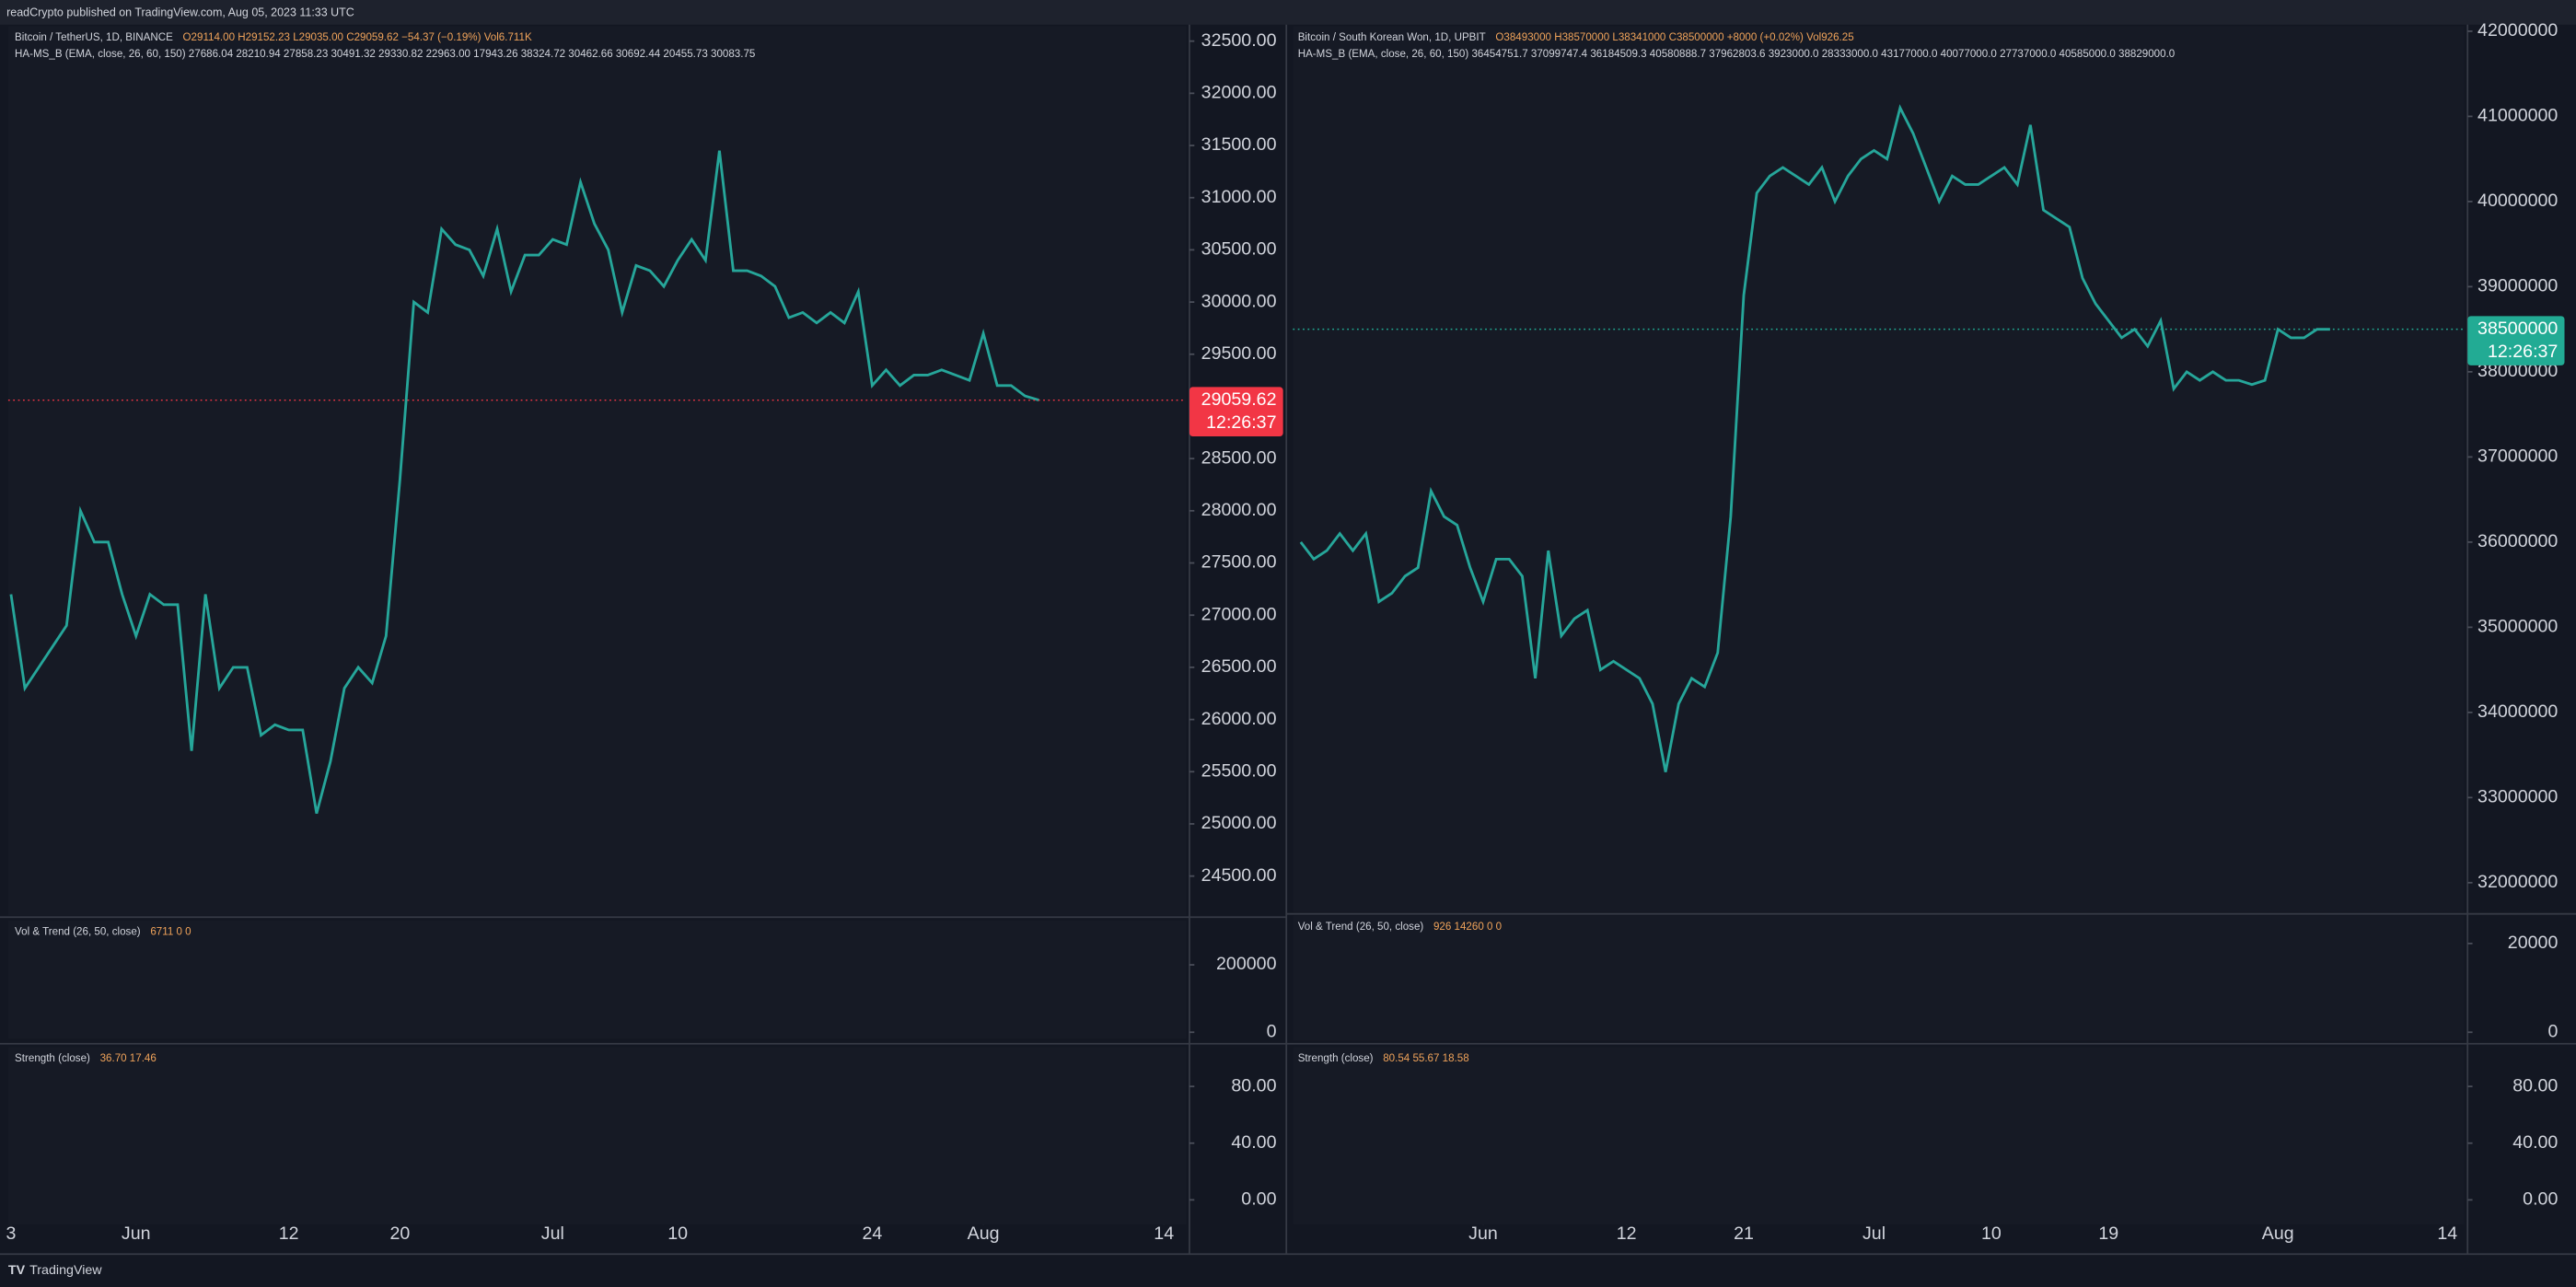  Describe the element at coordinates (1239, 823) in the screenshot. I see `y-tick-label: 25000.00` at that location.